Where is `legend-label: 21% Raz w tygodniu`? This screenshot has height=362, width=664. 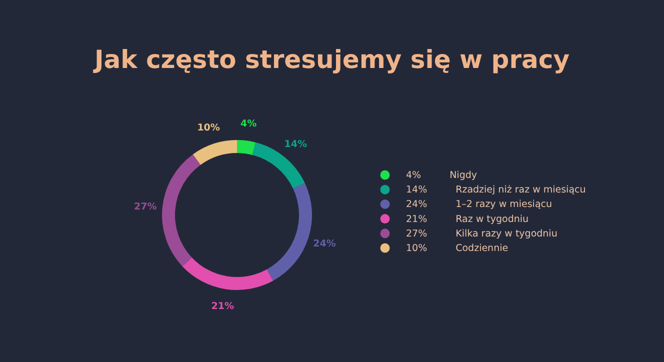
legend-label: 21% Raz w tygodniu is located at coordinates (467, 219).